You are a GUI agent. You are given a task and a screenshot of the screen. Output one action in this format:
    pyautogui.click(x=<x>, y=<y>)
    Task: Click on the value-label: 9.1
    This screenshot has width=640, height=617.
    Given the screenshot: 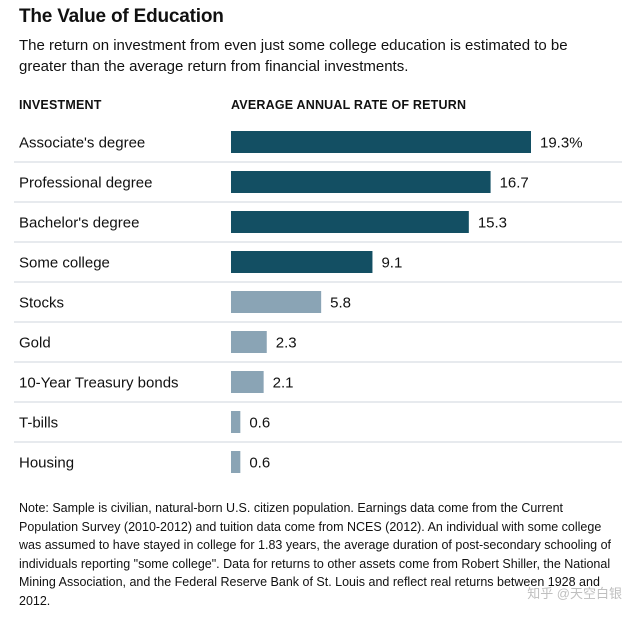 What is the action you would take?
    pyautogui.click(x=391, y=263)
    